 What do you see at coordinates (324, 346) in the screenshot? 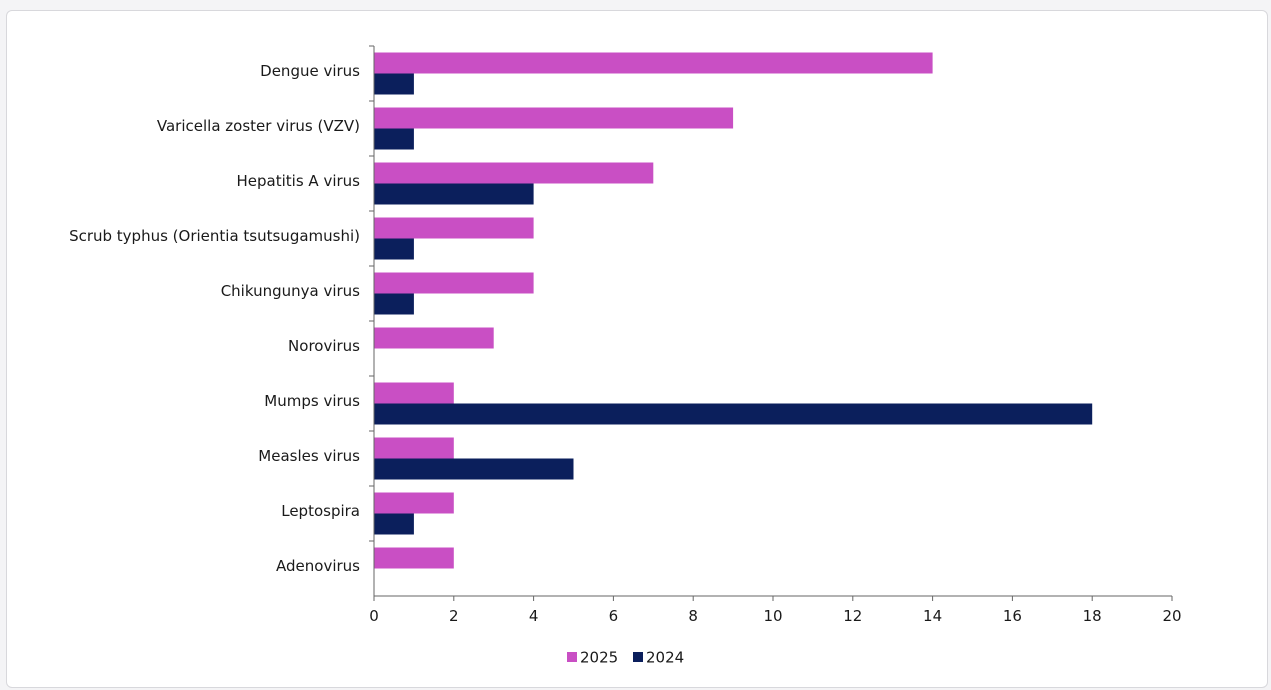
I see `category-label: Norovirus` at bounding box center [324, 346].